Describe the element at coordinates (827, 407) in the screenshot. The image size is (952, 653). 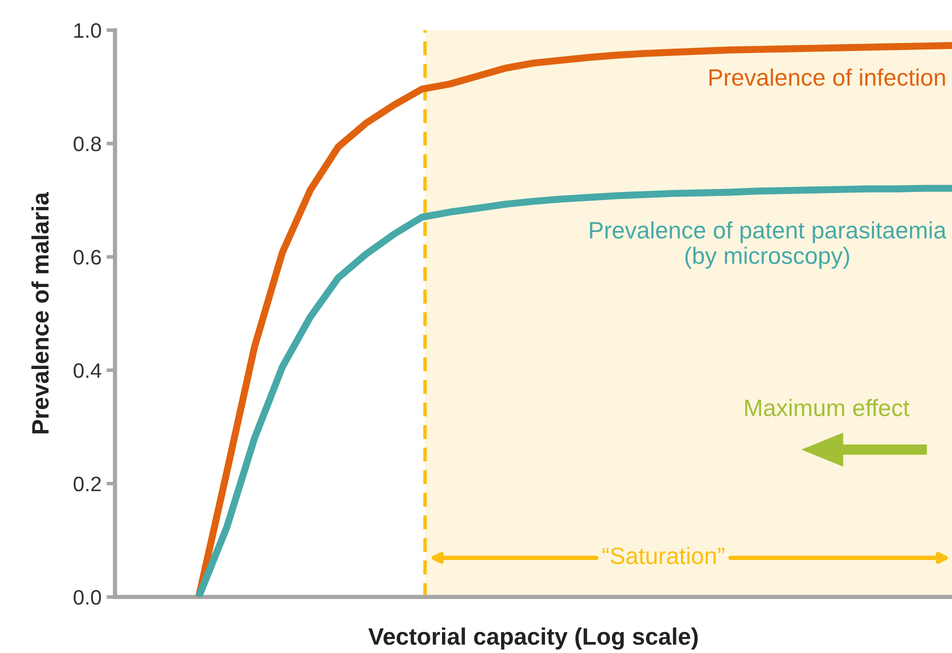
I see `annotation: Maximum effect` at that location.